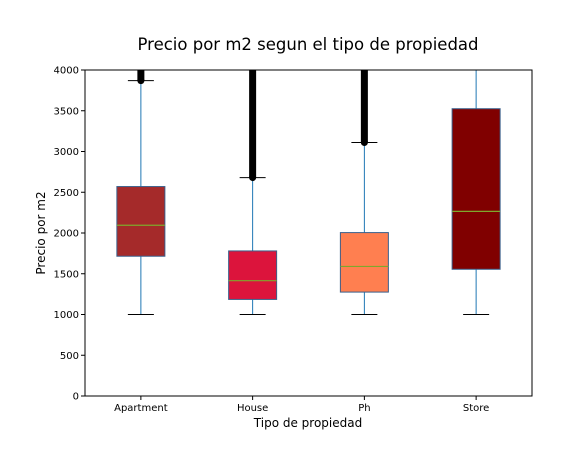  Describe the element at coordinates (66, 71) in the screenshot. I see `y-tick-label-4000: 4000` at that location.